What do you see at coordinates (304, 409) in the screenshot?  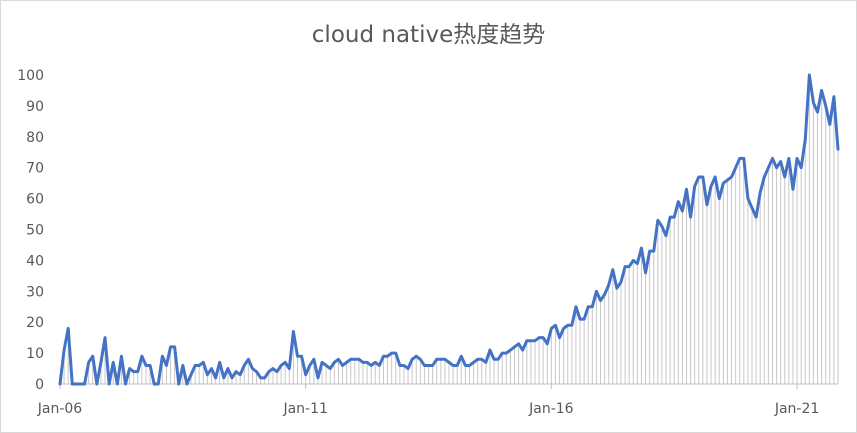 I see `x-tick-label: Jan-11` at bounding box center [304, 409].